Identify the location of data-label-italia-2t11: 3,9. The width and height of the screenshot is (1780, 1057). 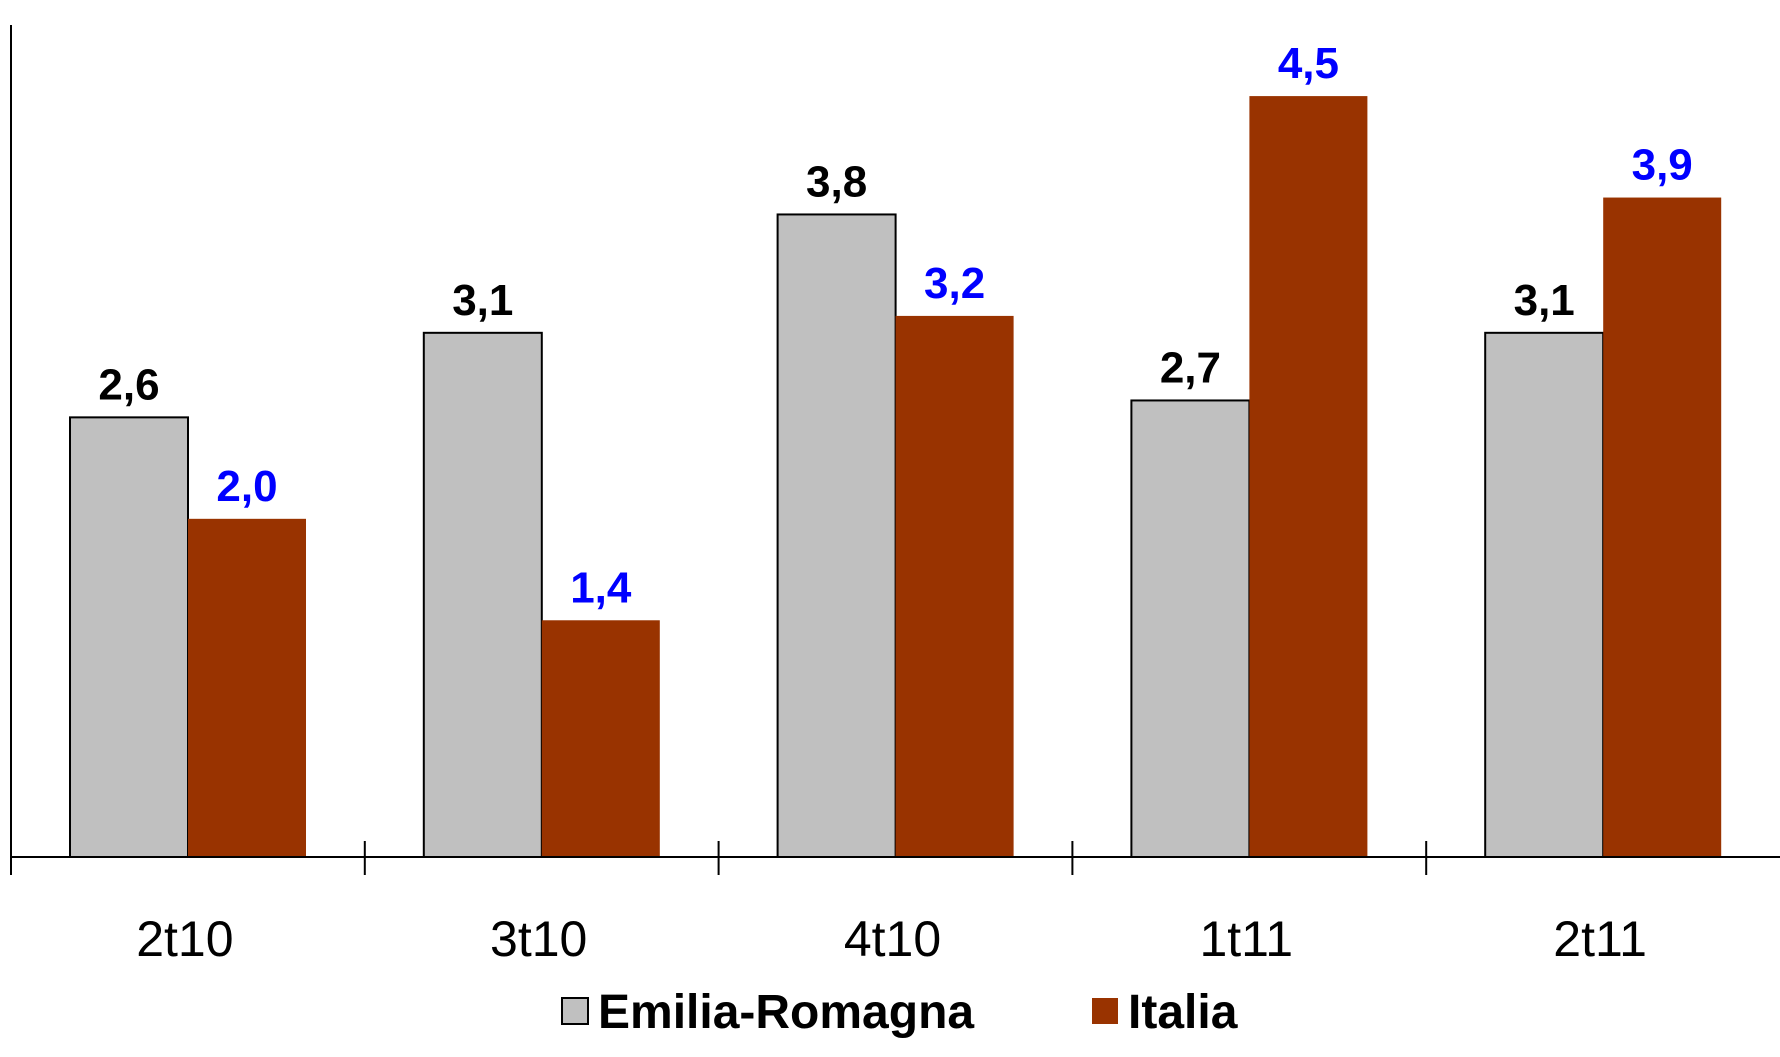
(1662, 165).